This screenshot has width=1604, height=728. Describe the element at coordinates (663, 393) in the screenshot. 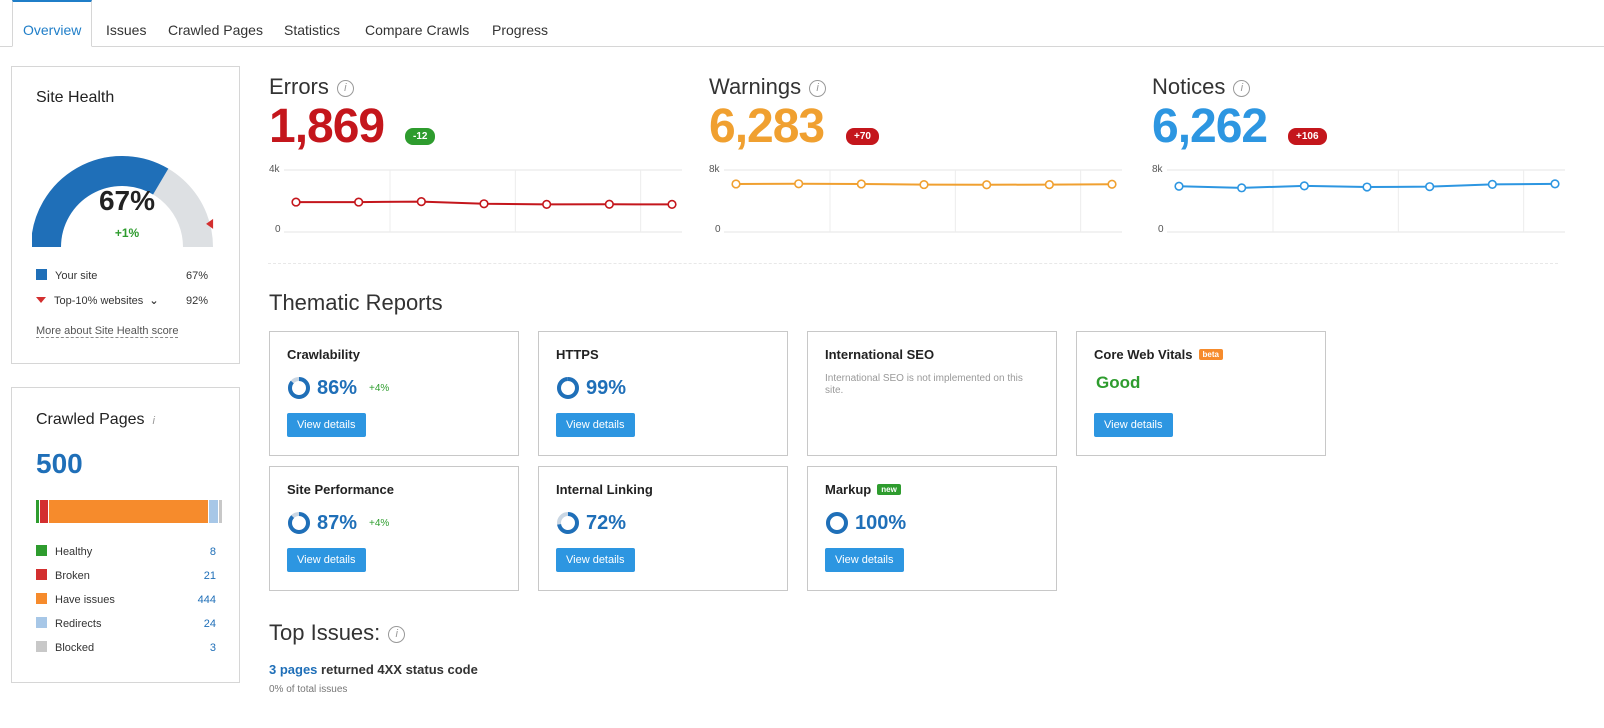

I see `report-card-https: HTTPS 99% View details` at that location.